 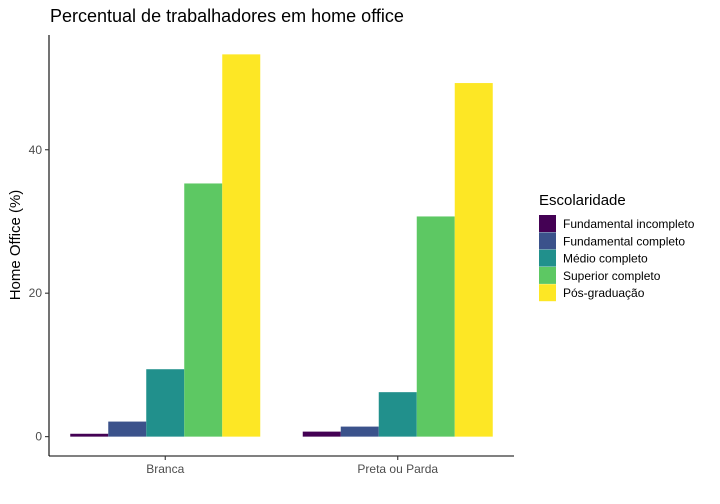 I want to click on y-tick-label: 20, so click(x=36, y=293).